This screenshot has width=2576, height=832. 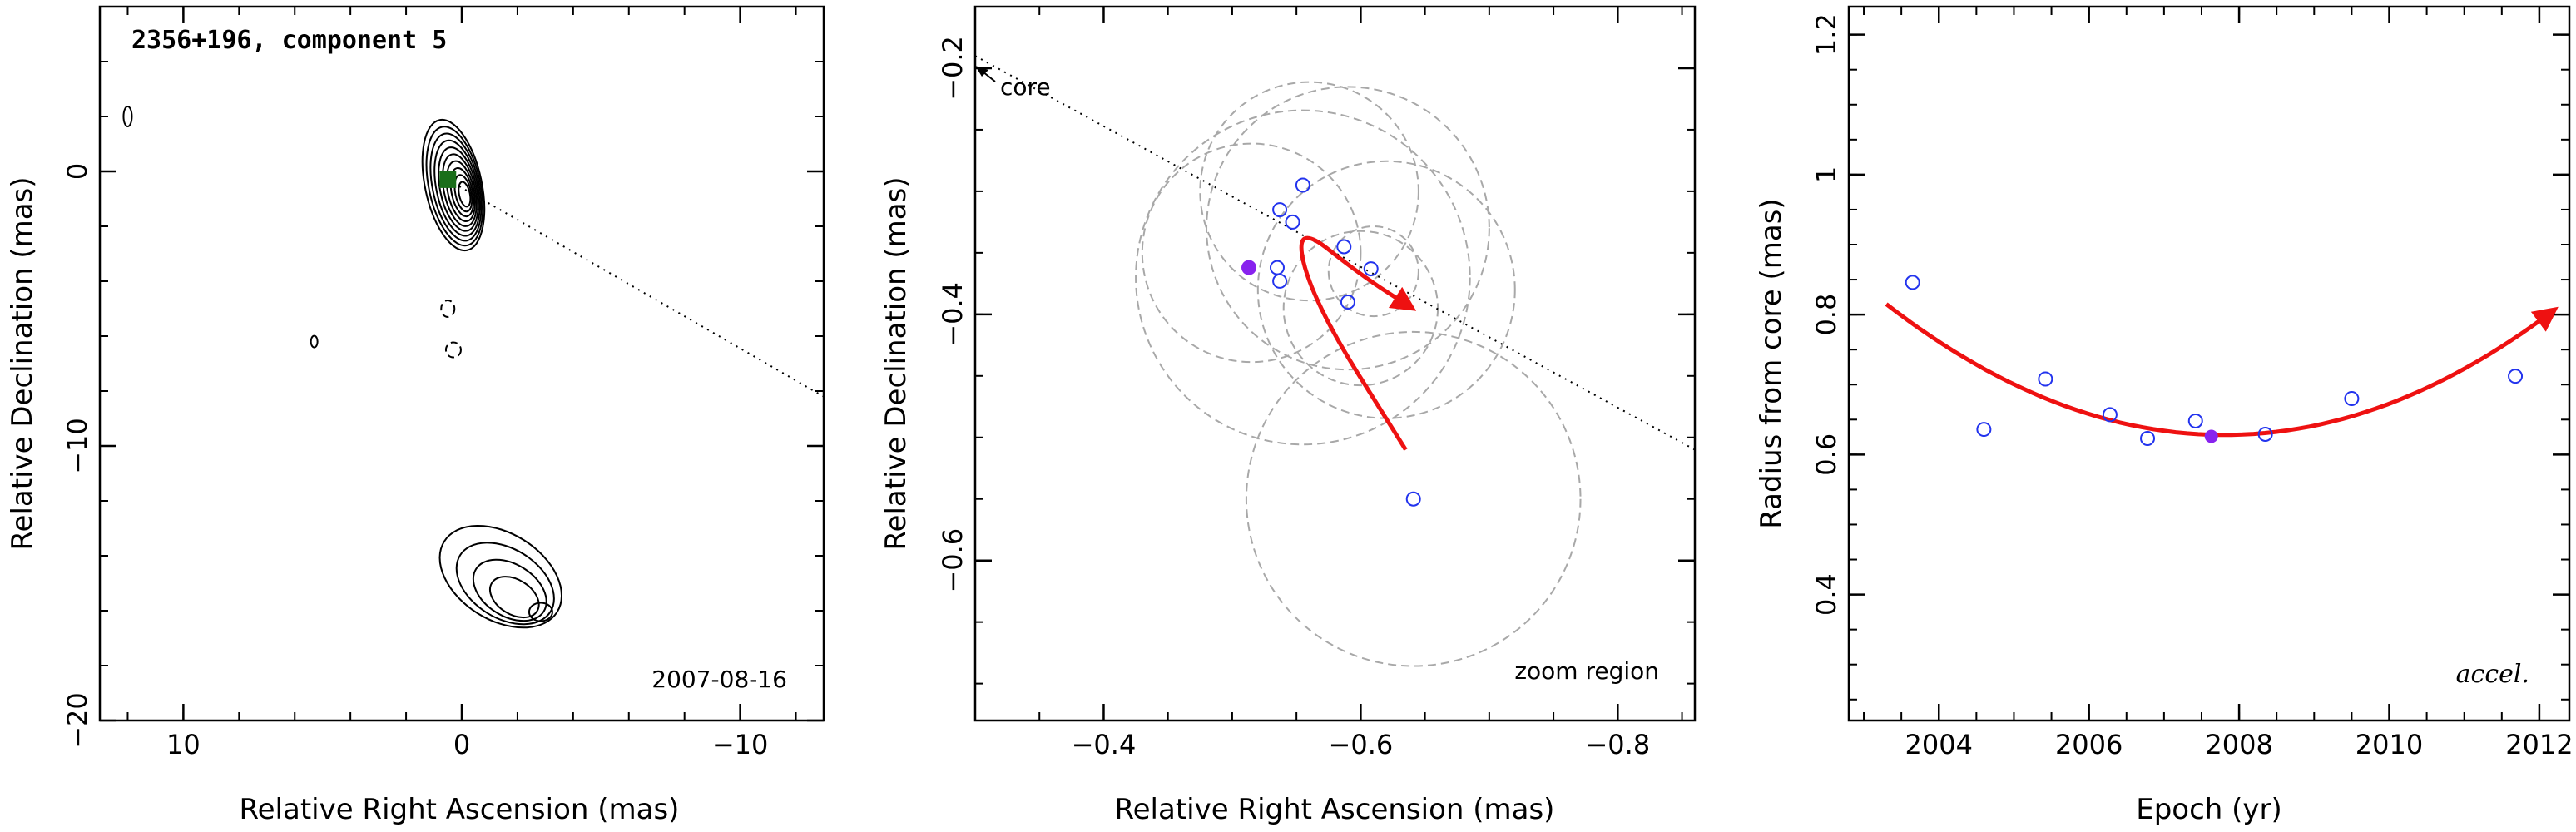 What do you see at coordinates (1104, 744) in the screenshot?
I see `x-tick-label: −0.4` at bounding box center [1104, 744].